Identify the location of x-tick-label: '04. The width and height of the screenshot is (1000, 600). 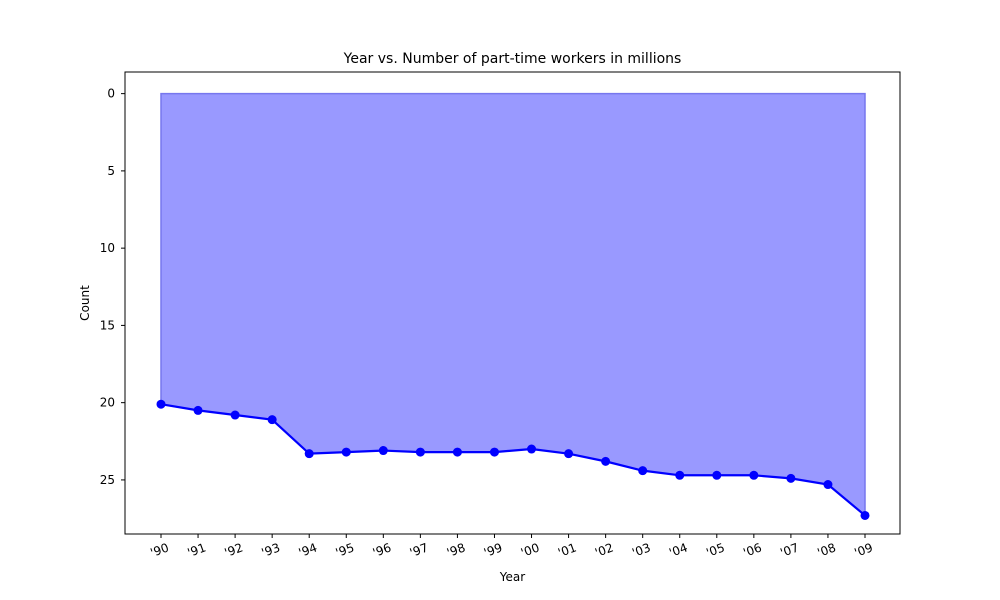
(678, 550).